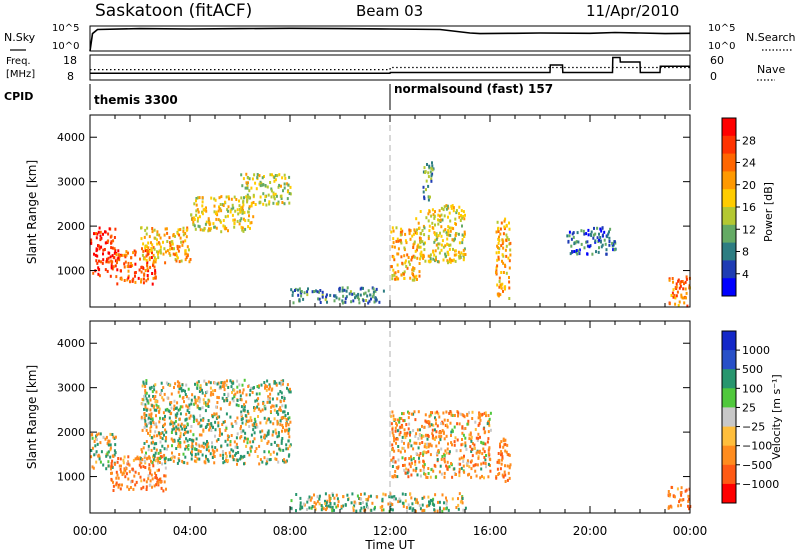 The image size is (800, 554). Describe the element at coordinates (71, 271) in the screenshot. I see `power-ytick-label: 1000` at that location.